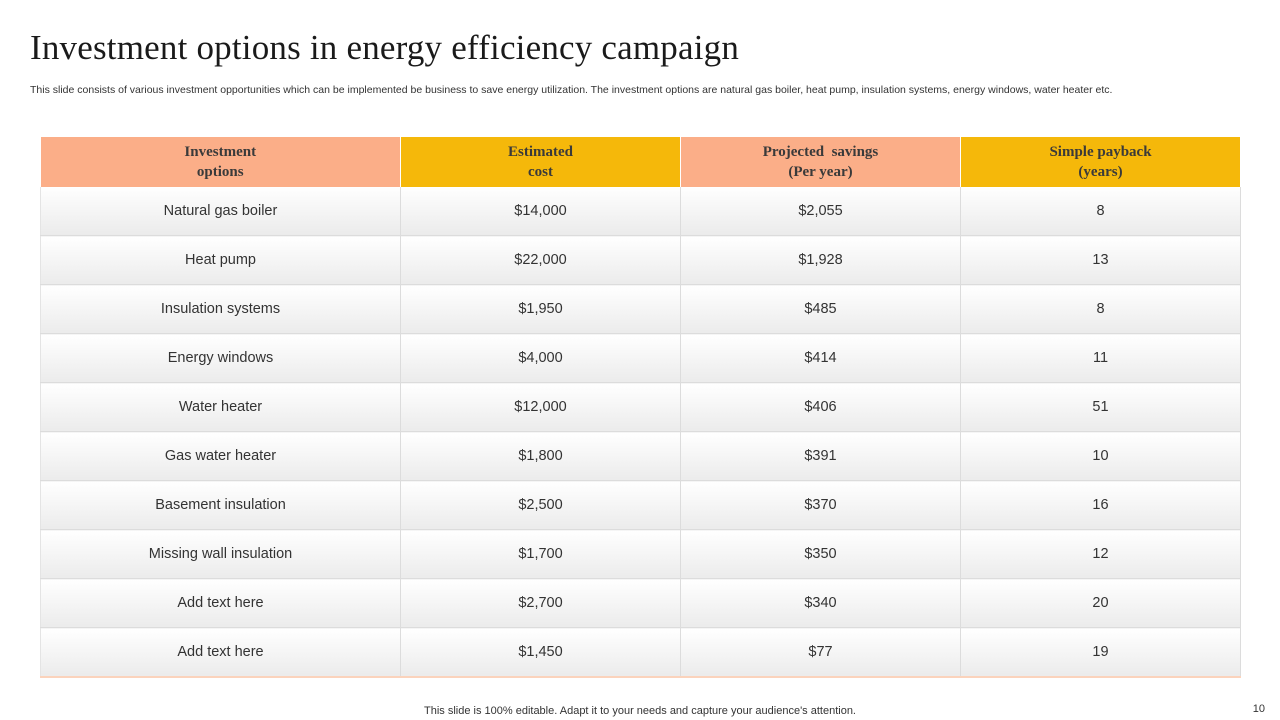 The width and height of the screenshot is (1280, 720). I want to click on table-row: Missing wall insulation $1,700 $350 12, so click(640, 554).